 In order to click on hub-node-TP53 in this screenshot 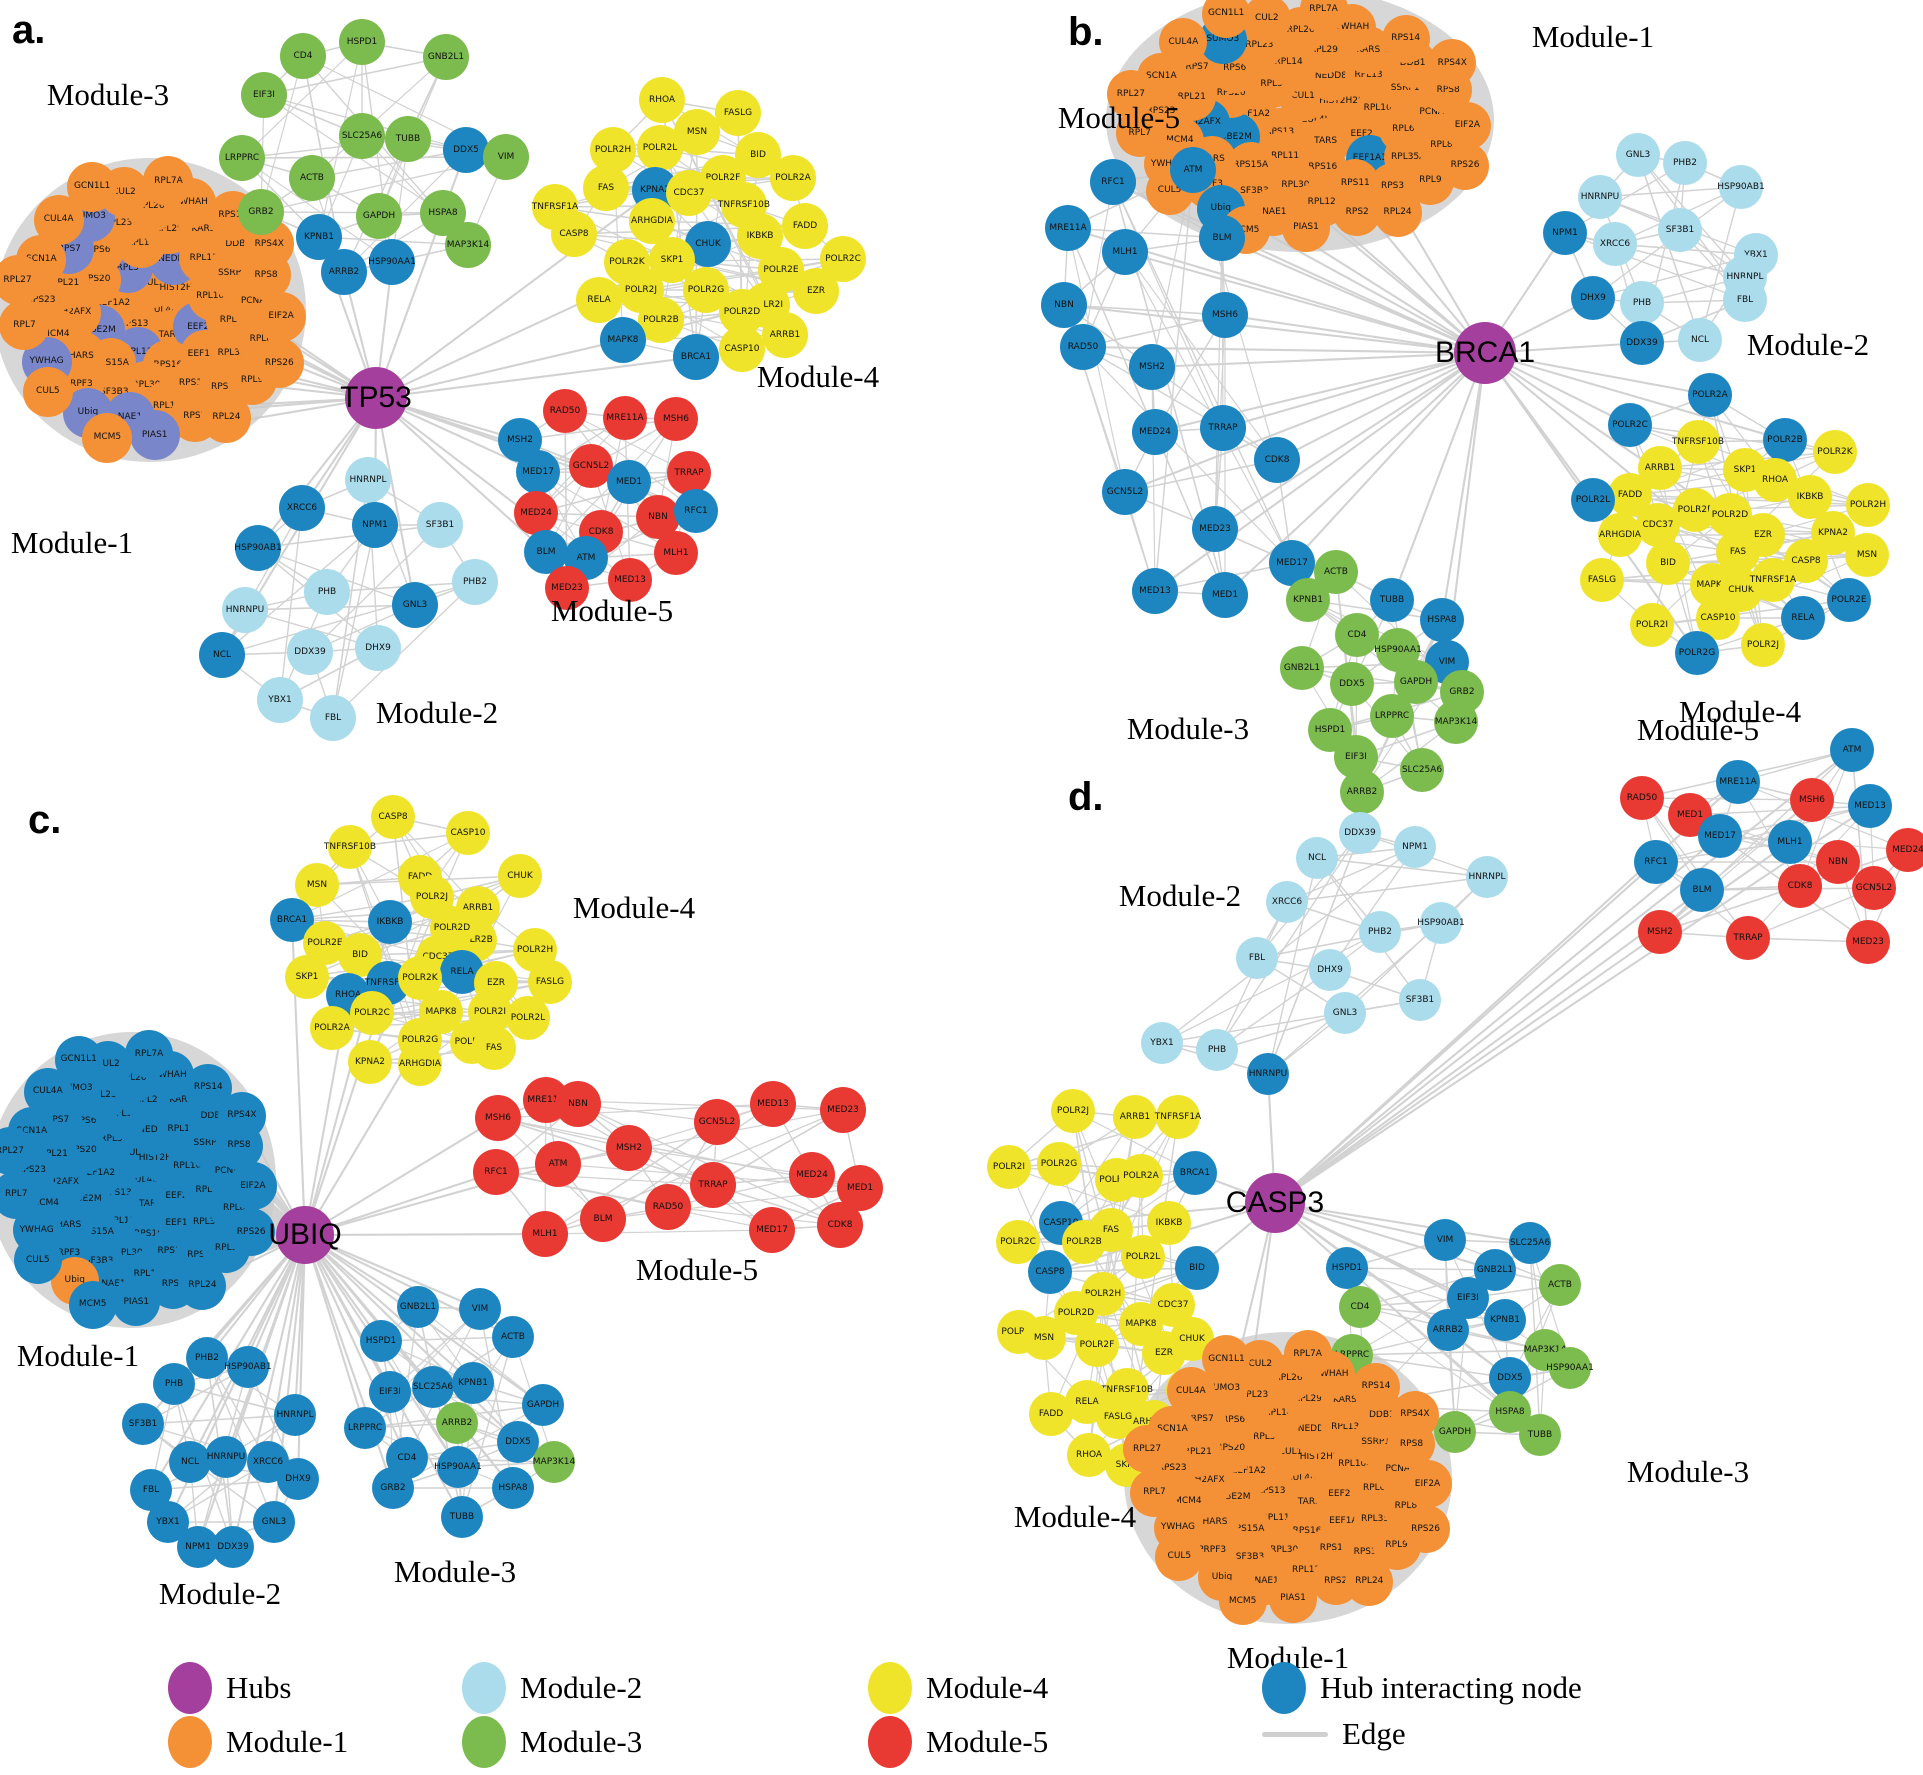, I will do `click(376, 398)`.